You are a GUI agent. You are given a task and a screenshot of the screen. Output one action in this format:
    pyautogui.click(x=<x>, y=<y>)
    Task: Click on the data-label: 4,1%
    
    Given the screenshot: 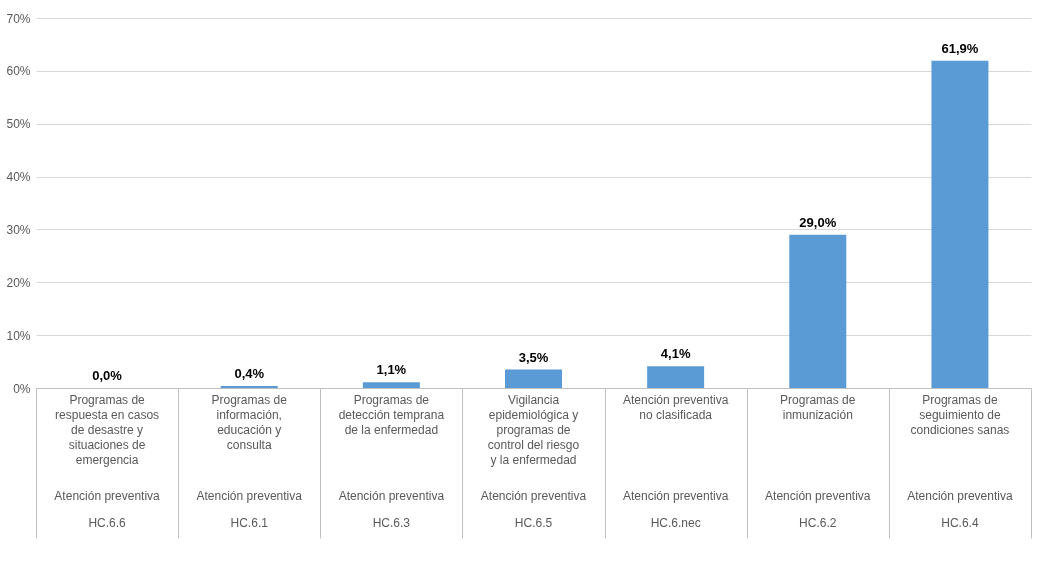 What is the action you would take?
    pyautogui.click(x=675, y=354)
    